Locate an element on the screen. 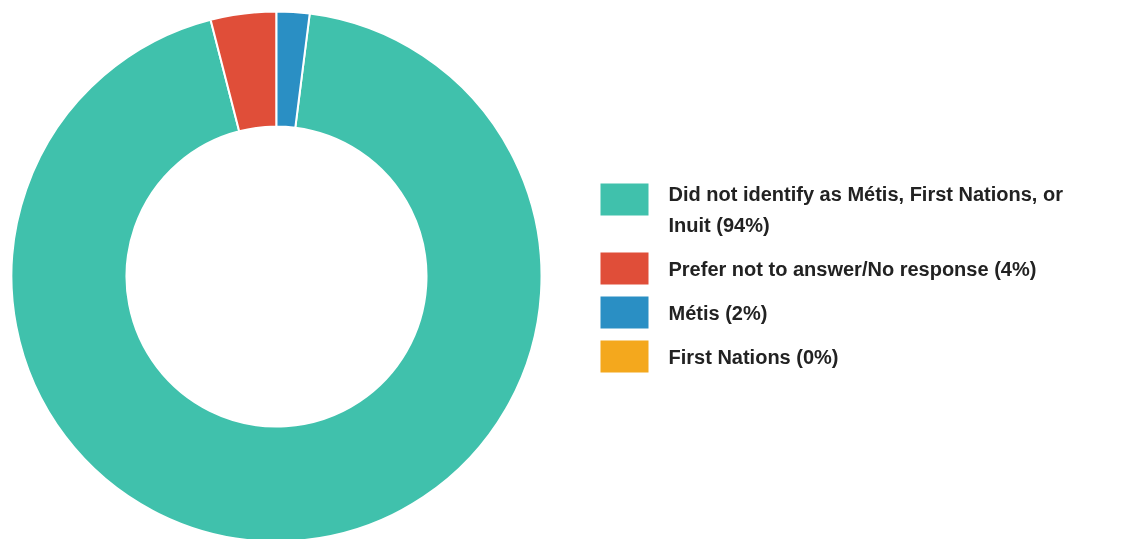 The image size is (1141, 539). legend-label: First Nations (0%) is located at coordinates (753, 356).